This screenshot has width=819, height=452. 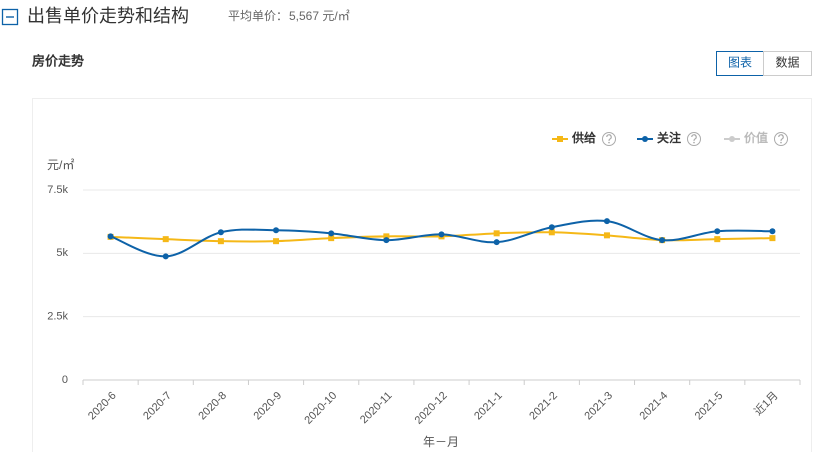 I want to click on x-axis-label: 年－月, so click(x=441, y=442).